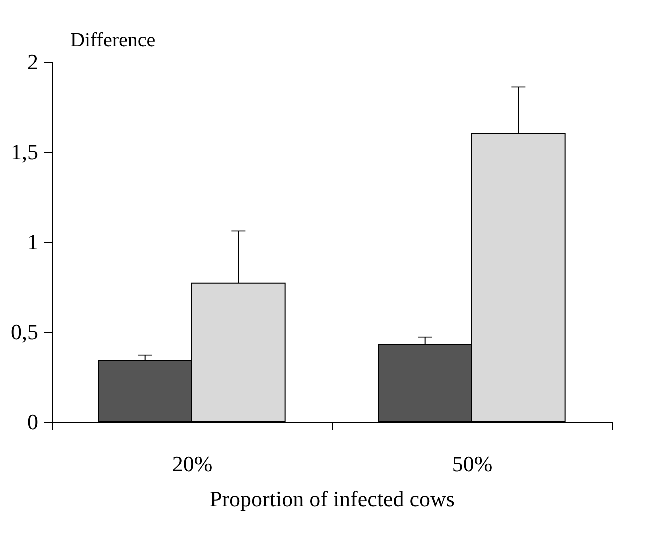  Describe the element at coordinates (332, 499) in the screenshot. I see `x-axis-title: Proportion of infected cows` at that location.